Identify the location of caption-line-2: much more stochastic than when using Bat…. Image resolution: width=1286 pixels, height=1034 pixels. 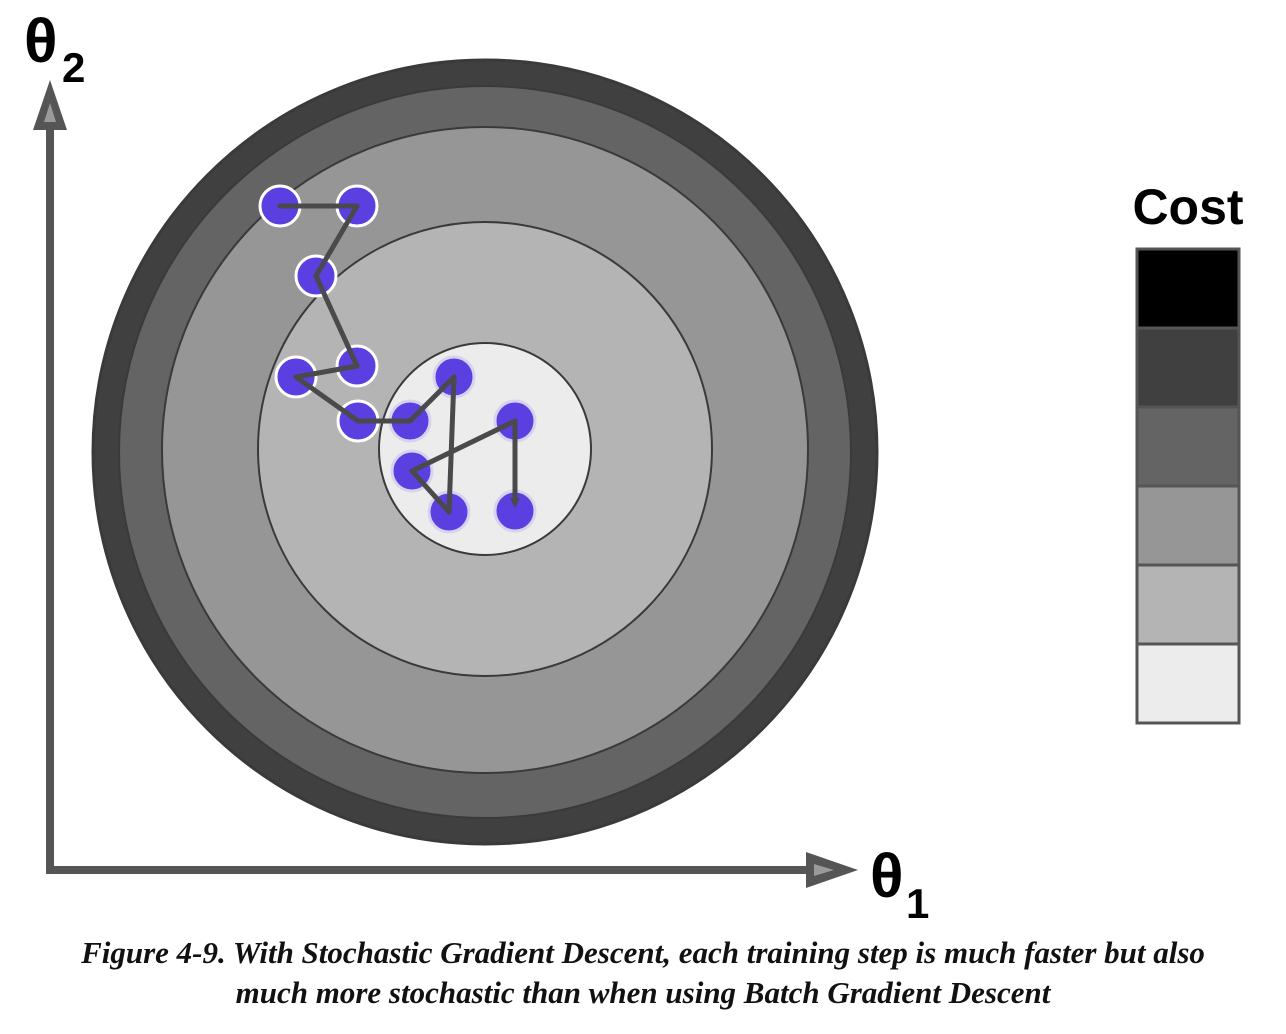
(643, 992).